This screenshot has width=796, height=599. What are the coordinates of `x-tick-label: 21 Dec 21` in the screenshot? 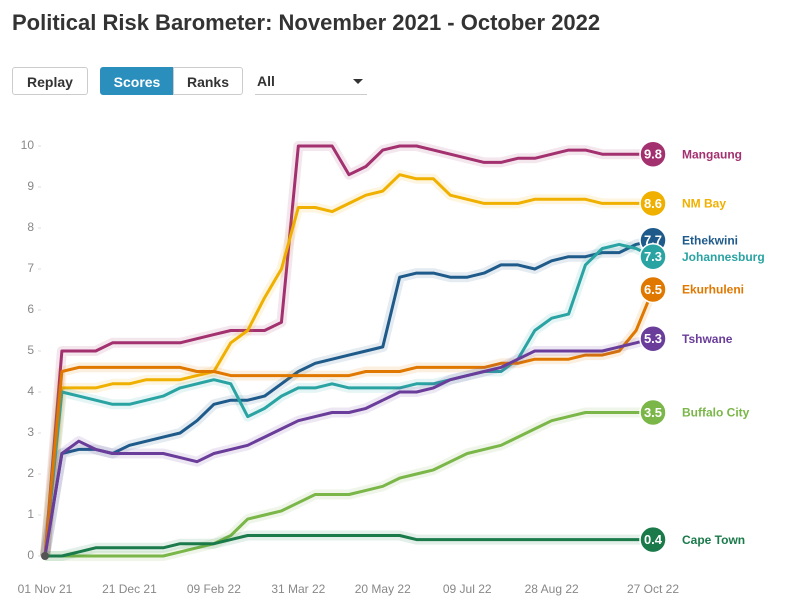 It's located at (129, 589).